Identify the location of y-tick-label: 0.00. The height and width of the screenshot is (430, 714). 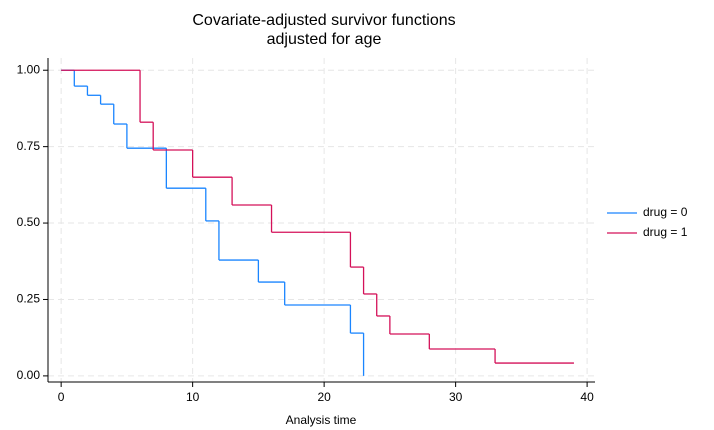
(29, 375).